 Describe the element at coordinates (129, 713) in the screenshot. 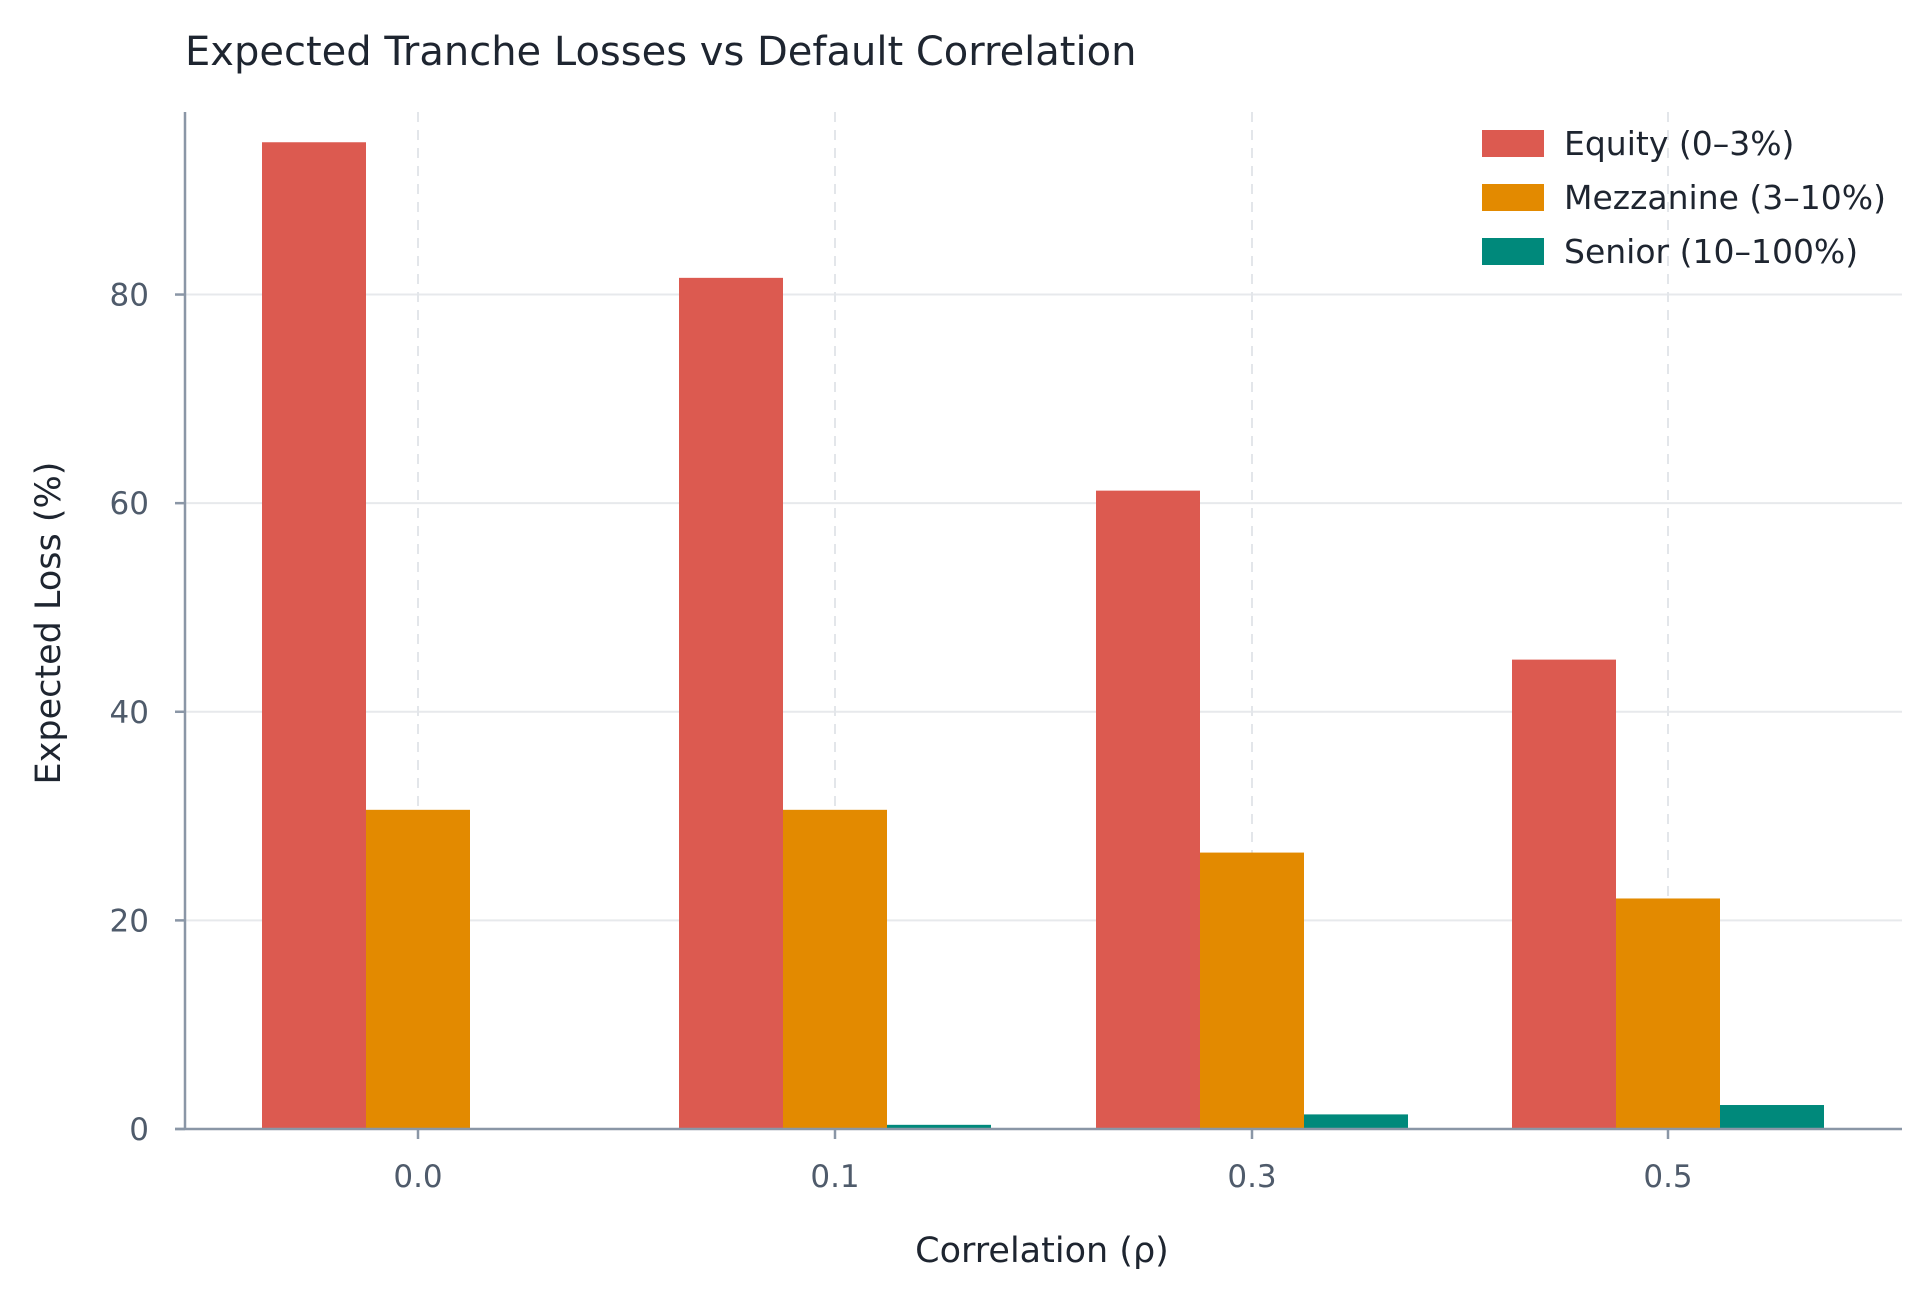

I see `y-tick-label-40: 40` at that location.